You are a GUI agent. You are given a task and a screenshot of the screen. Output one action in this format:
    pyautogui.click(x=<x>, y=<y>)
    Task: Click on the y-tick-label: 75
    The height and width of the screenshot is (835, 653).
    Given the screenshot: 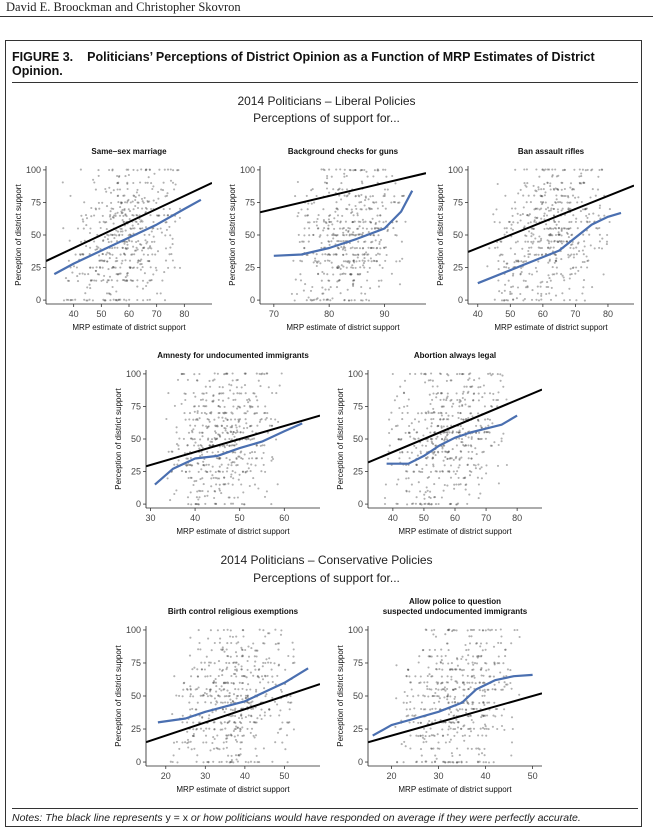 What is the action you would take?
    pyautogui.click(x=458, y=202)
    